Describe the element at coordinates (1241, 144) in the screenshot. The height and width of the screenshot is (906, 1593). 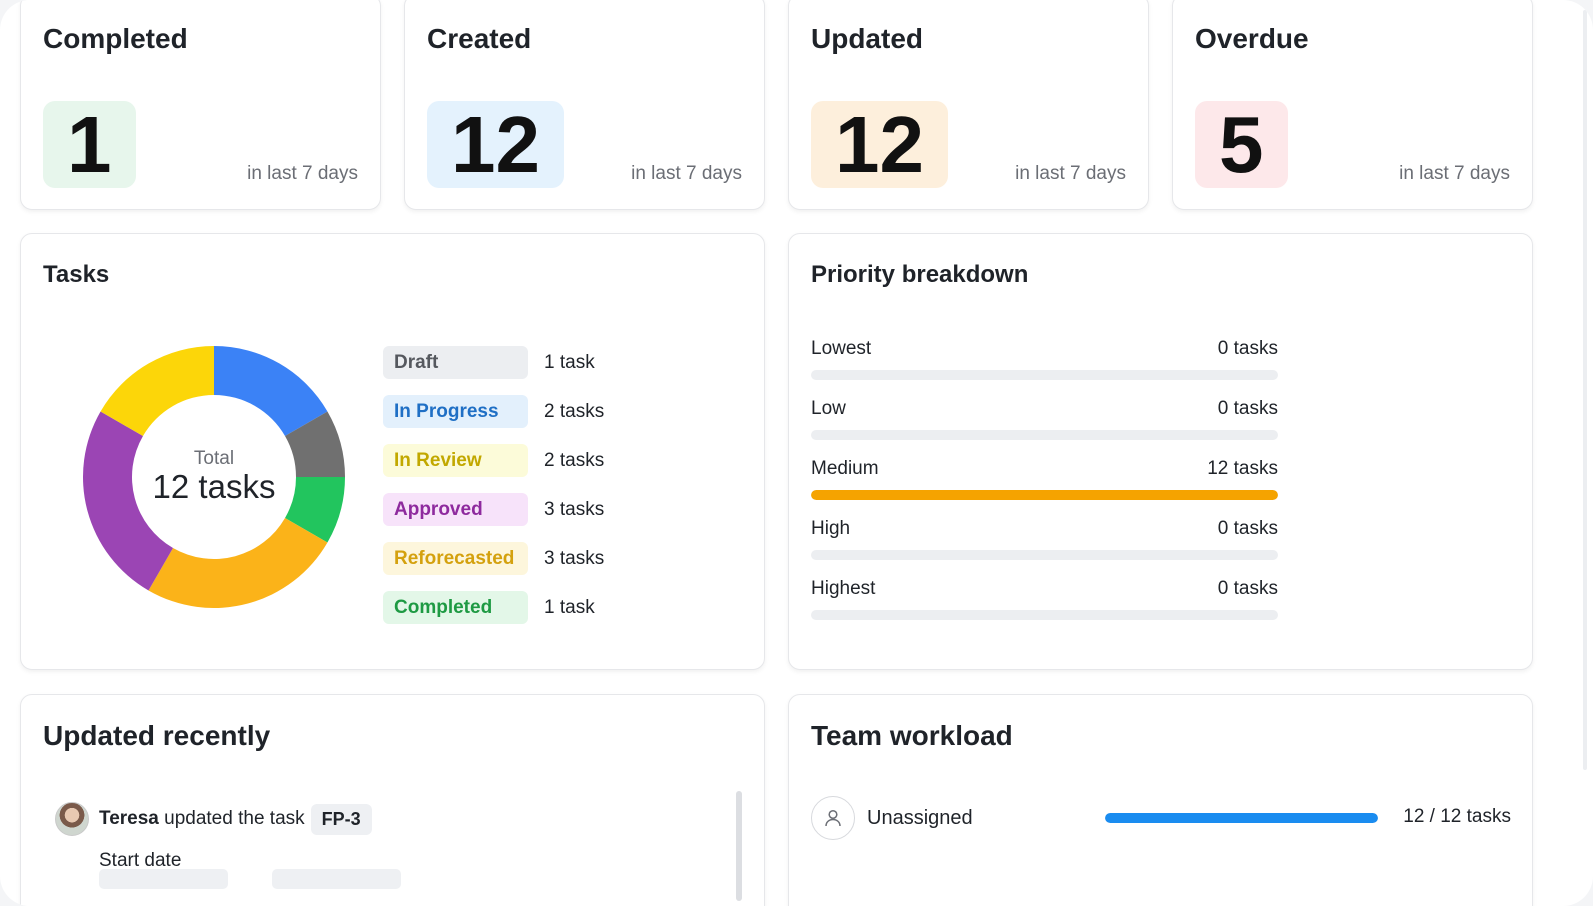
I see `stat-value: 5` at that location.